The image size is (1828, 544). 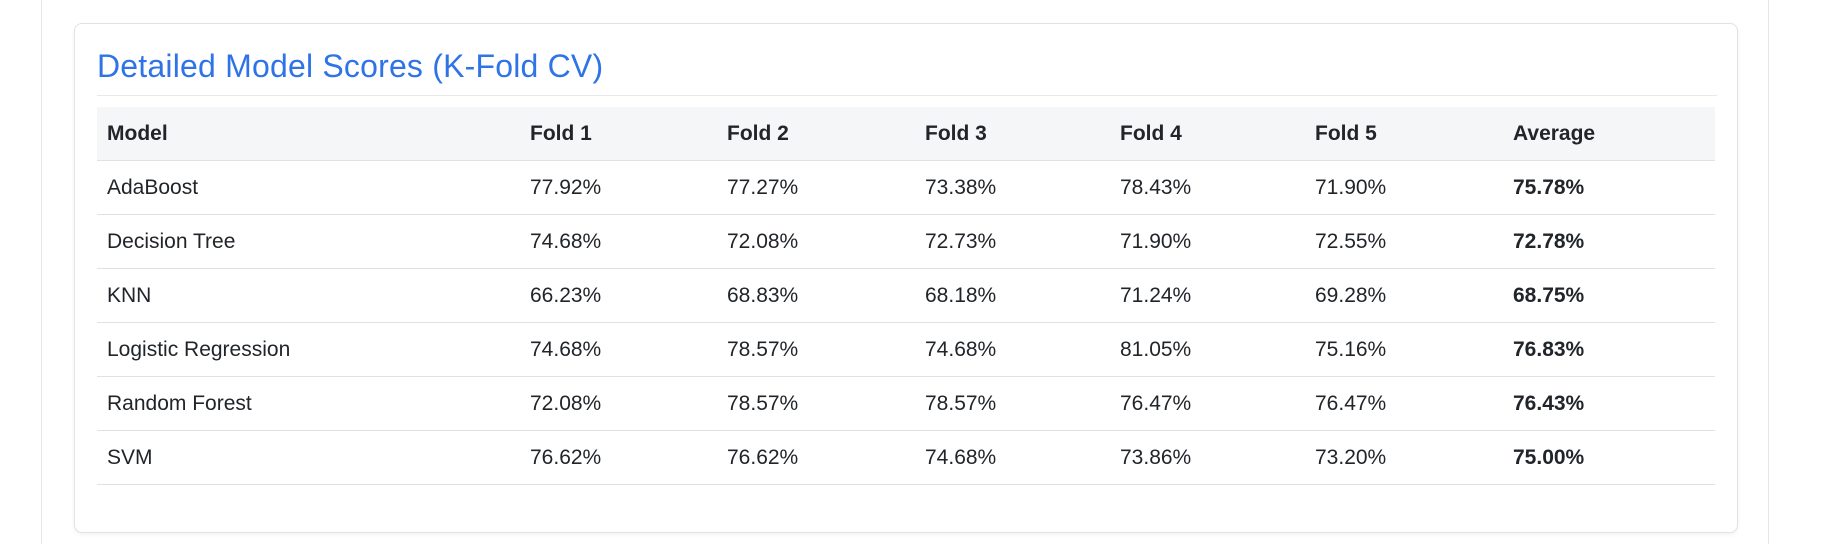 I want to click on cell-fold-3: 73.38%, so click(x=1012, y=187).